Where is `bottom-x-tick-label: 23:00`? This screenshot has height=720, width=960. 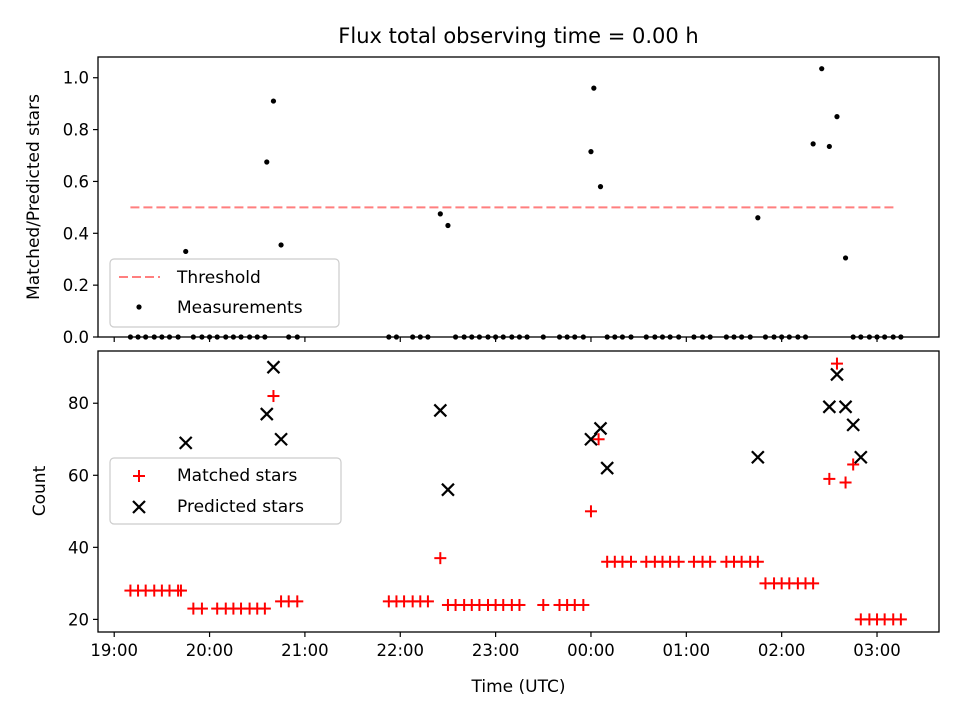 bottom-x-tick-label: 23:00 is located at coordinates (496, 650).